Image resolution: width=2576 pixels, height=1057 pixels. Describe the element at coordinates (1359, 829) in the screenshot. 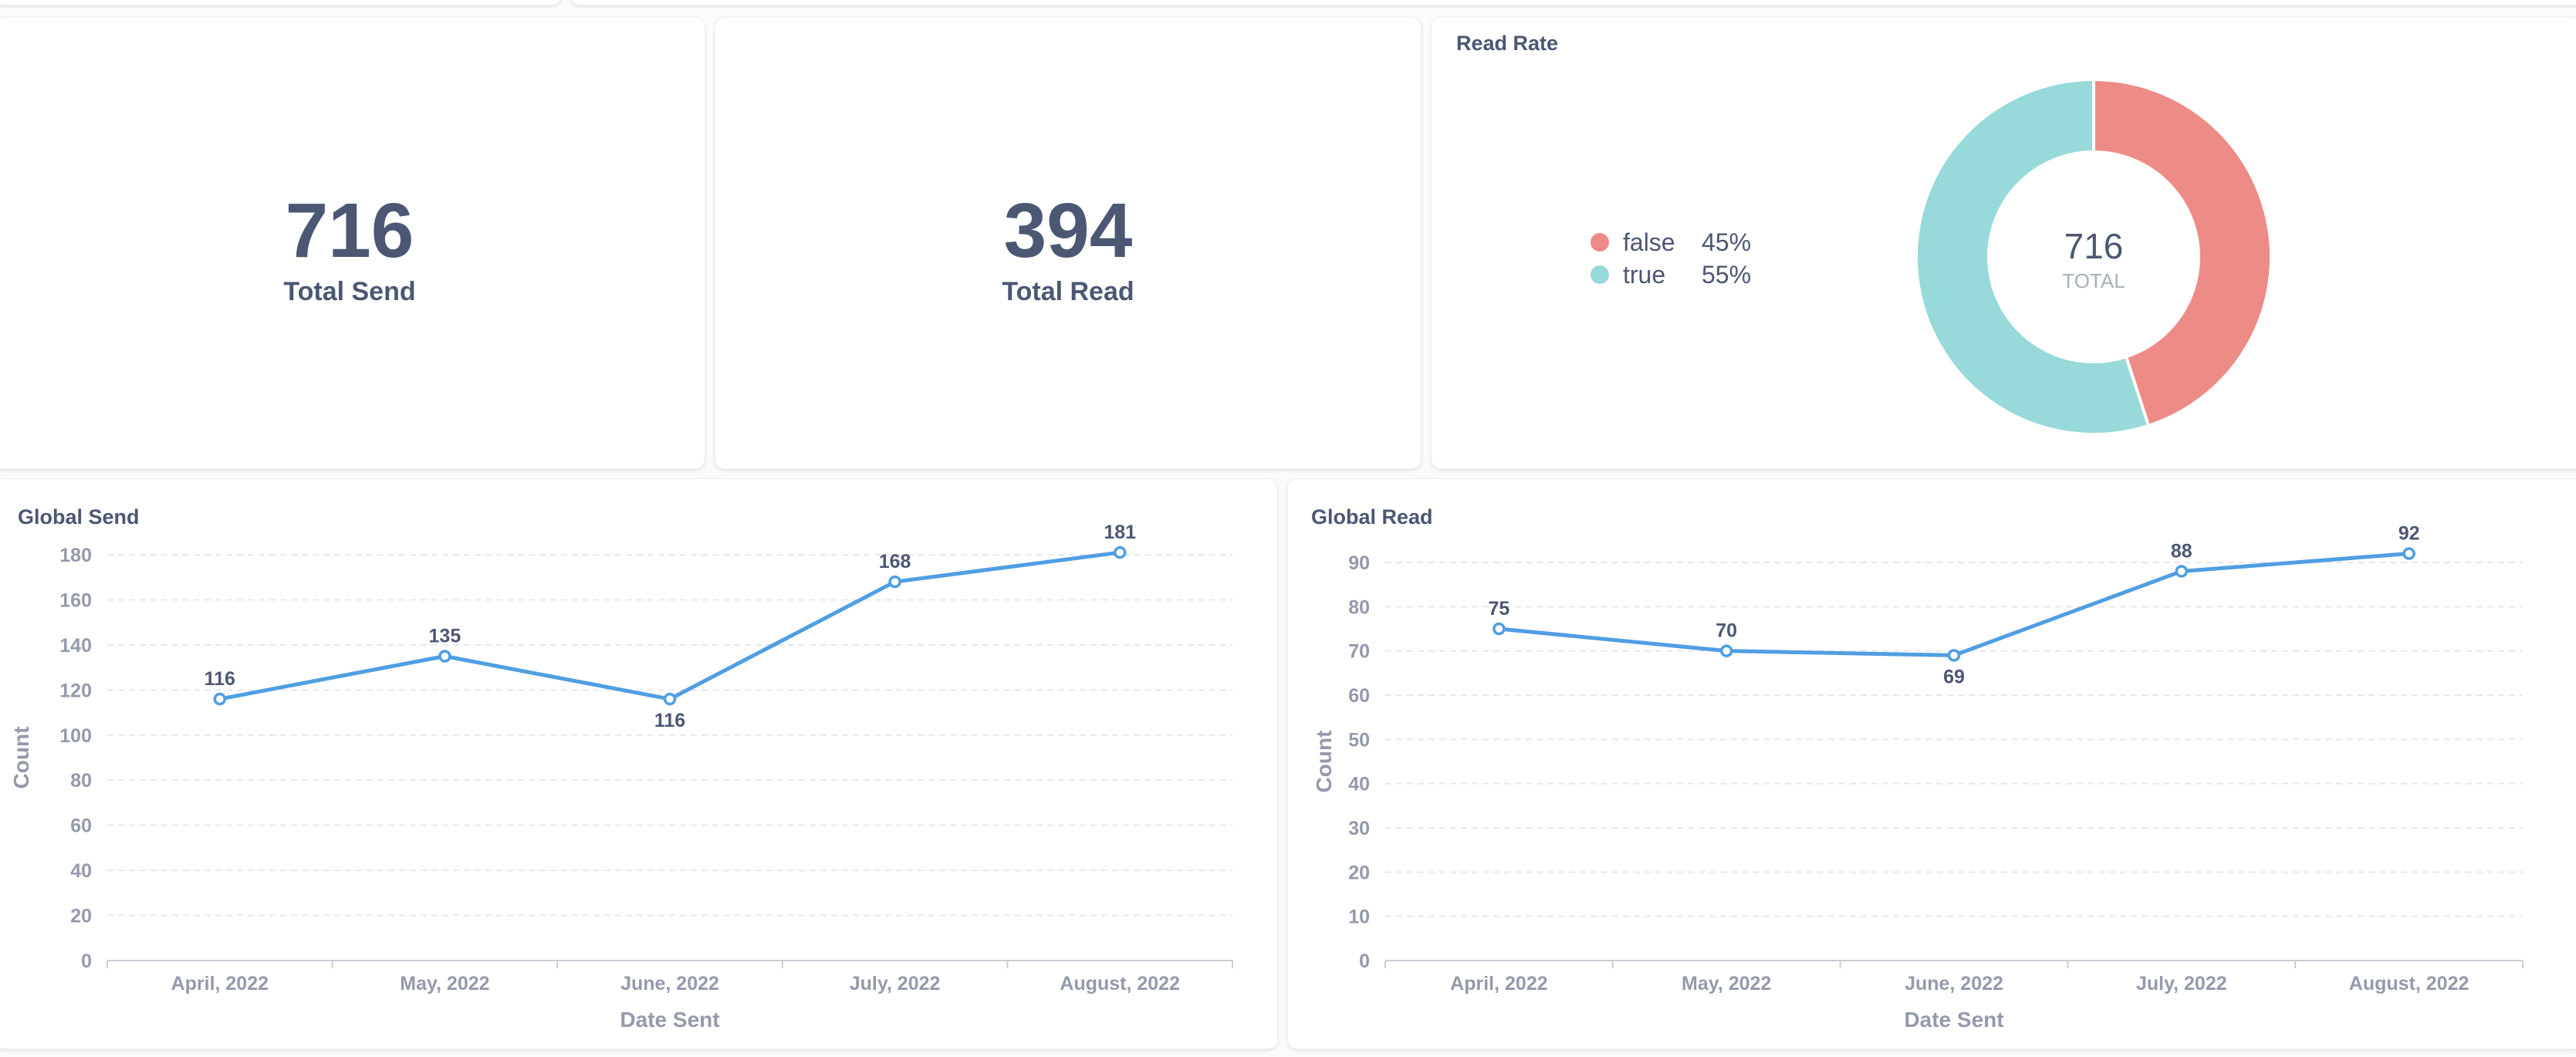

I see `y-tick-label: 30` at that location.